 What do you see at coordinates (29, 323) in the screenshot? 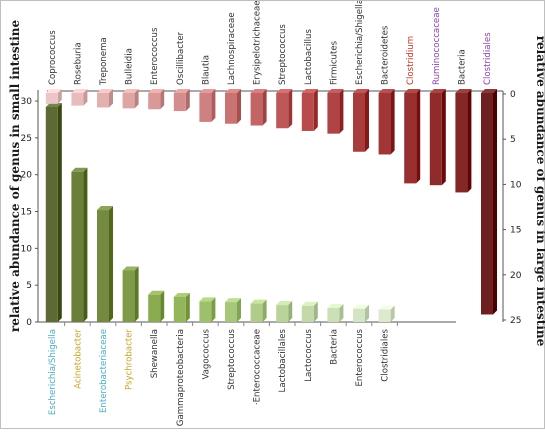
I see `left-tick-label: 0` at bounding box center [29, 323].